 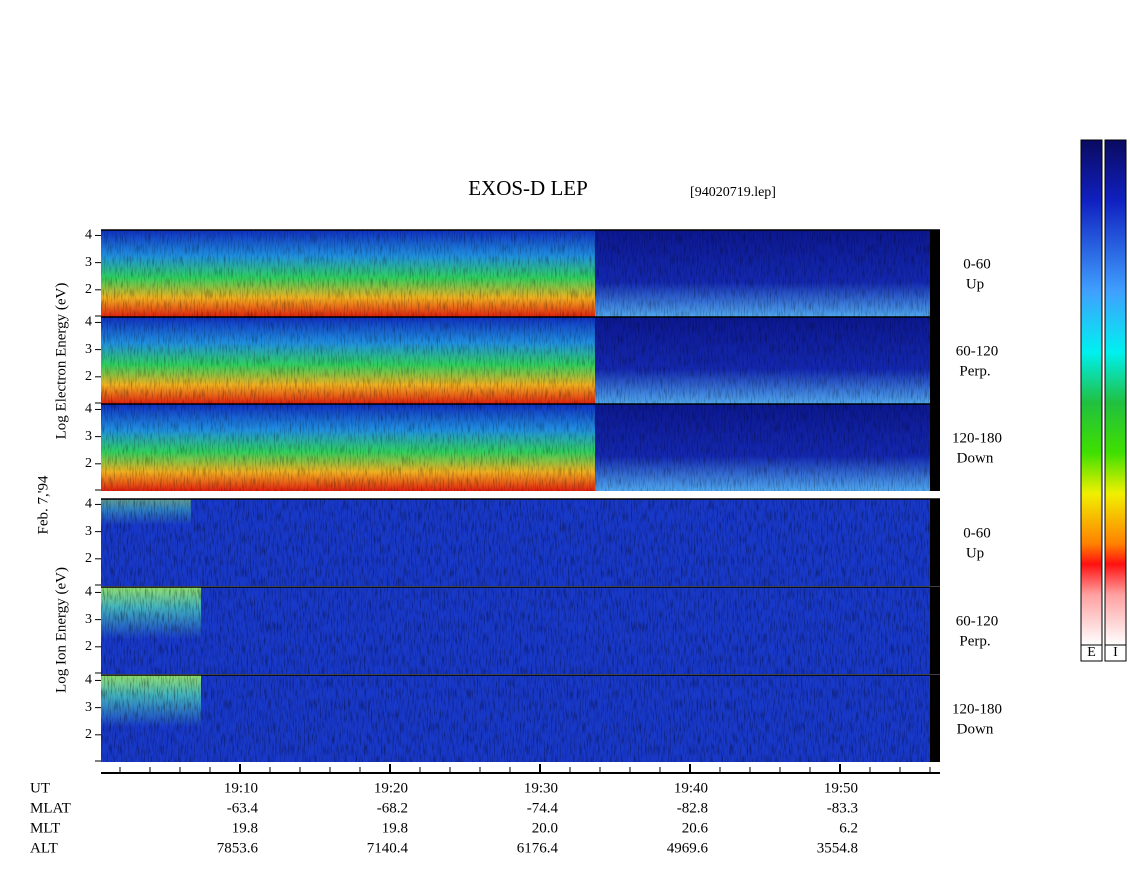 What do you see at coordinates (388, 848) in the screenshot?
I see `row-value: 7140.4` at bounding box center [388, 848].